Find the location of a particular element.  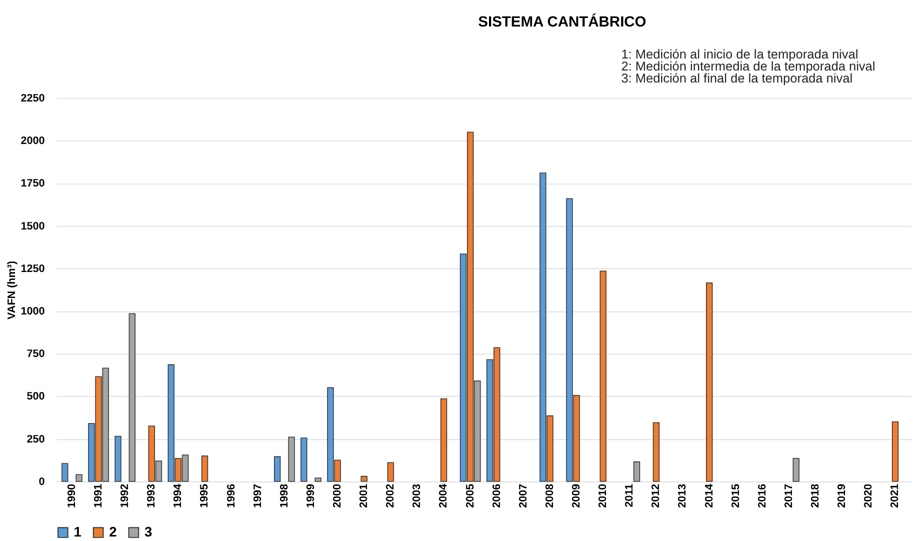

y-tick-label: 250 is located at coordinates (35, 439).